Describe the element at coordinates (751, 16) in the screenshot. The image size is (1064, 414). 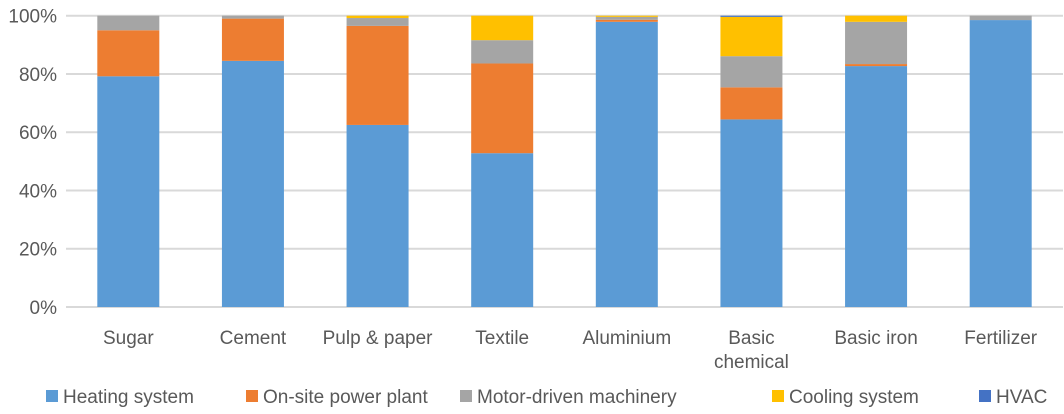
I see `bar-segment-hvac` at that location.